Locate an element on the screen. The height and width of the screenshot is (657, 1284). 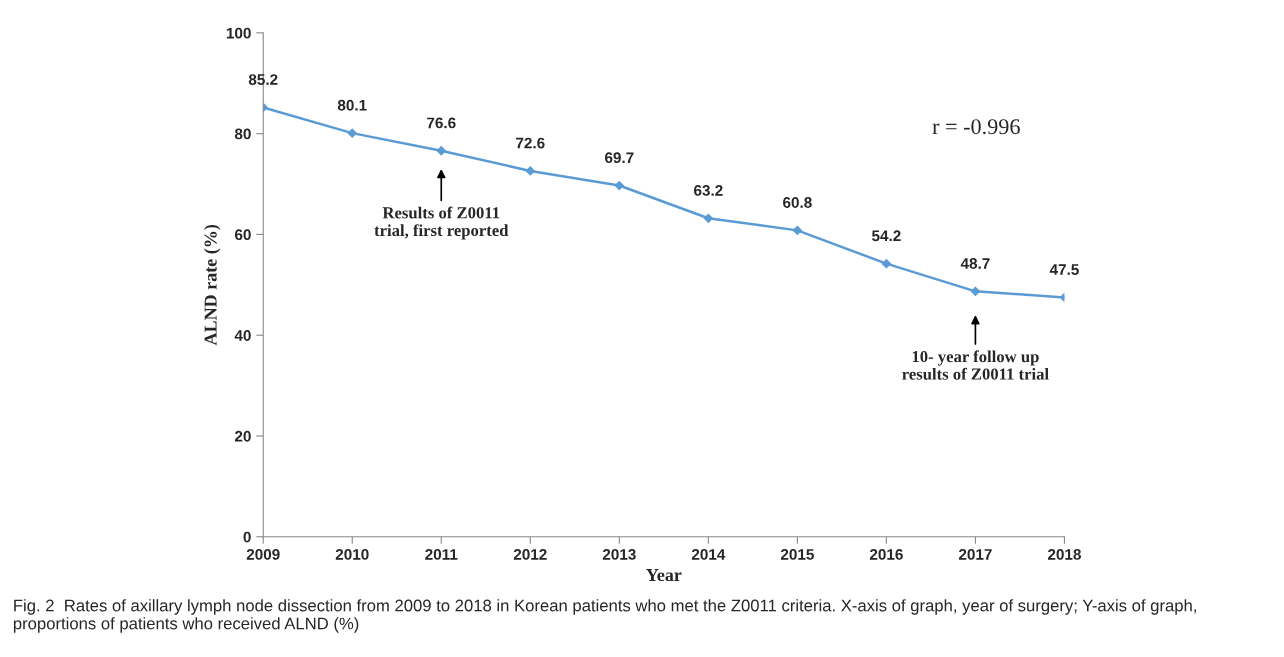
x-tick-label: 2009 is located at coordinates (263, 554).